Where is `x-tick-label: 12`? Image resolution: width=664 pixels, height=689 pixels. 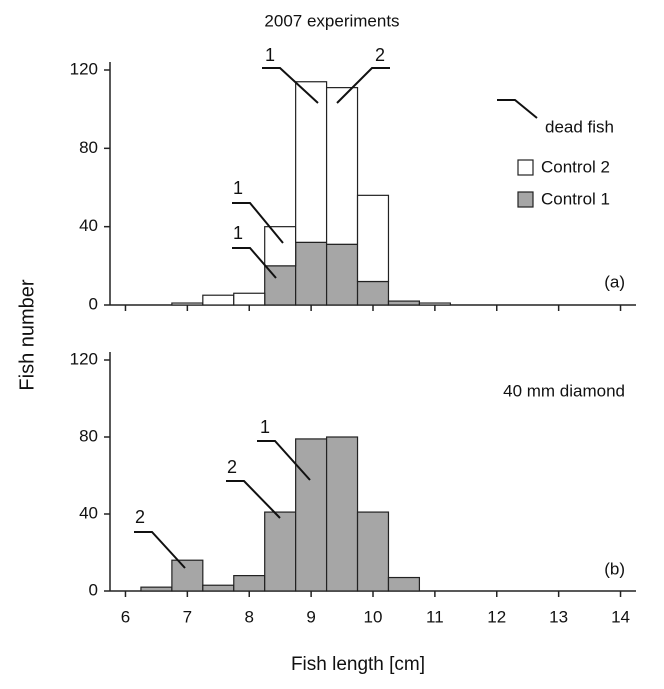 x-tick-label: 12 is located at coordinates (496, 616).